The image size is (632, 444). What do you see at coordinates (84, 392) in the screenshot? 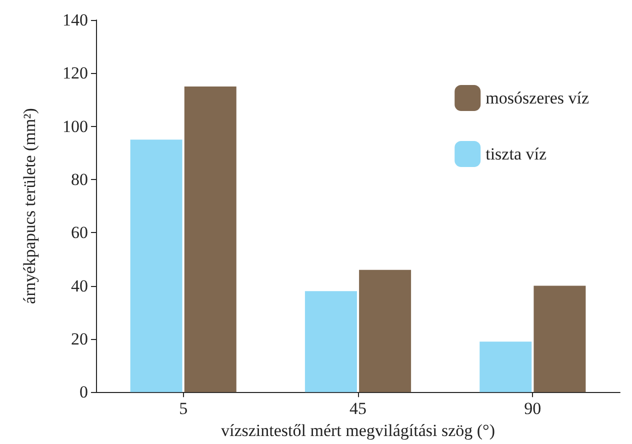
I see `y-tick-label: 0` at bounding box center [84, 392].